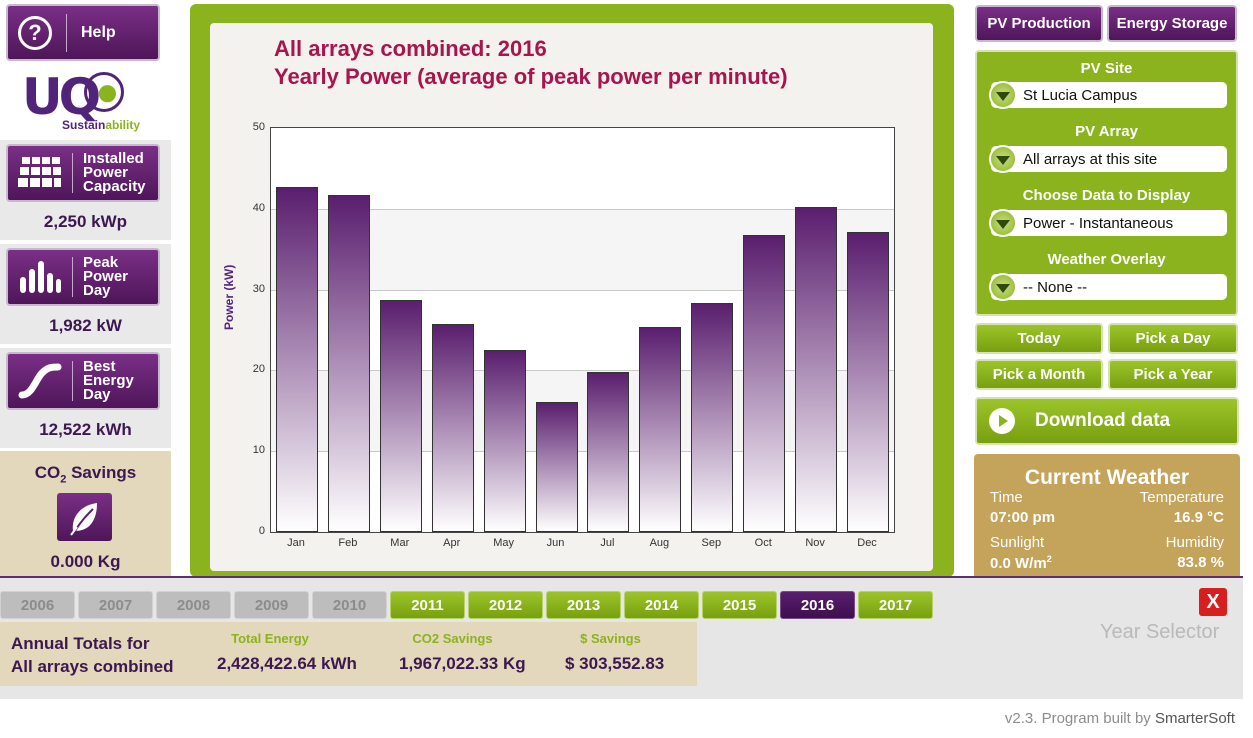  I want to click on weather-temperature-label: Temperature, so click(1181, 497).